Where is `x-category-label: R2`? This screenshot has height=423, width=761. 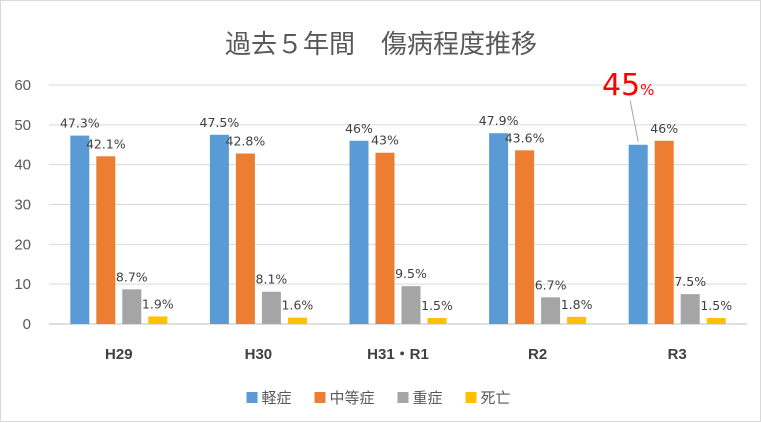 x-category-label: R2 is located at coordinates (537, 354).